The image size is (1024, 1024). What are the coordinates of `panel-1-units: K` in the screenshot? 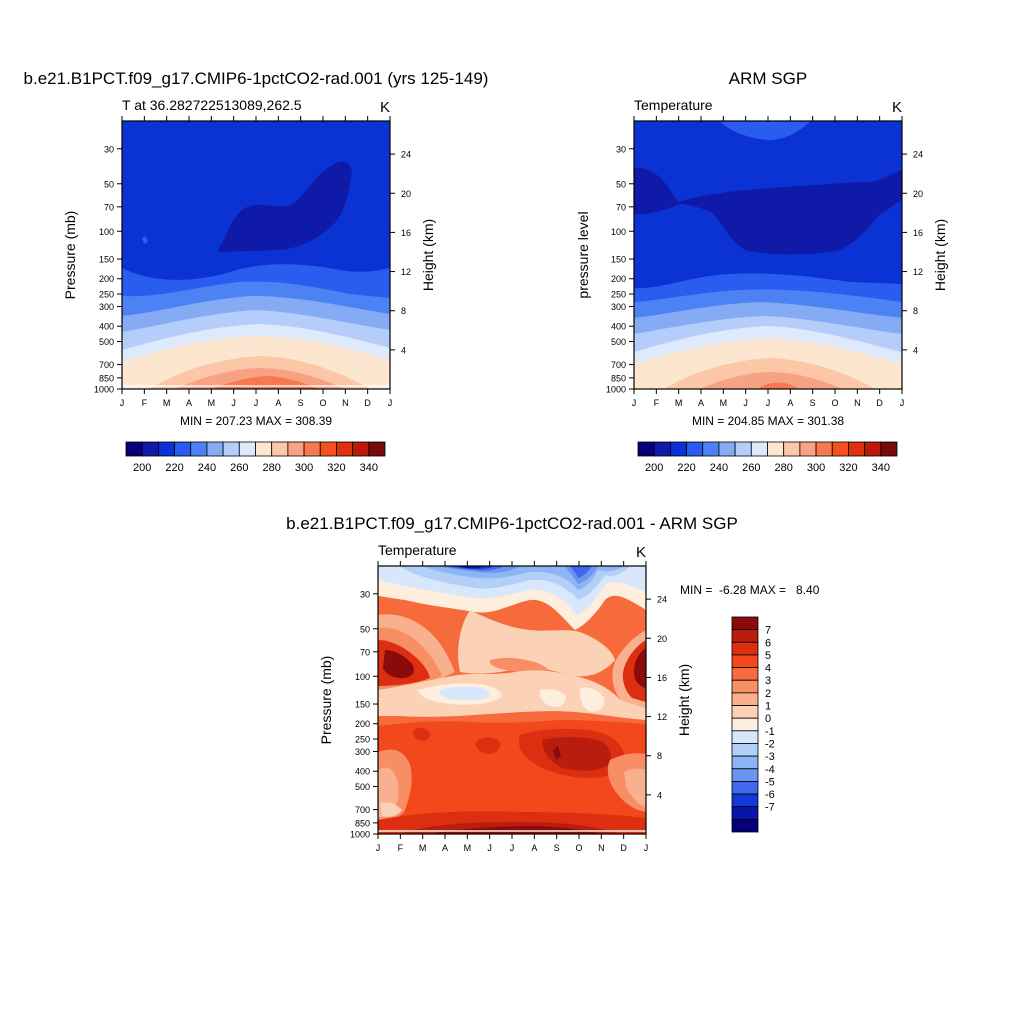 It's located at (385, 107).